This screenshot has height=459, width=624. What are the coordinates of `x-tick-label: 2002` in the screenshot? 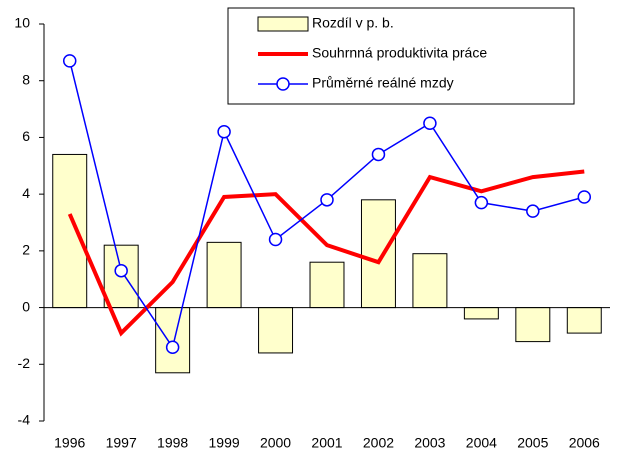 It's located at (378, 443).